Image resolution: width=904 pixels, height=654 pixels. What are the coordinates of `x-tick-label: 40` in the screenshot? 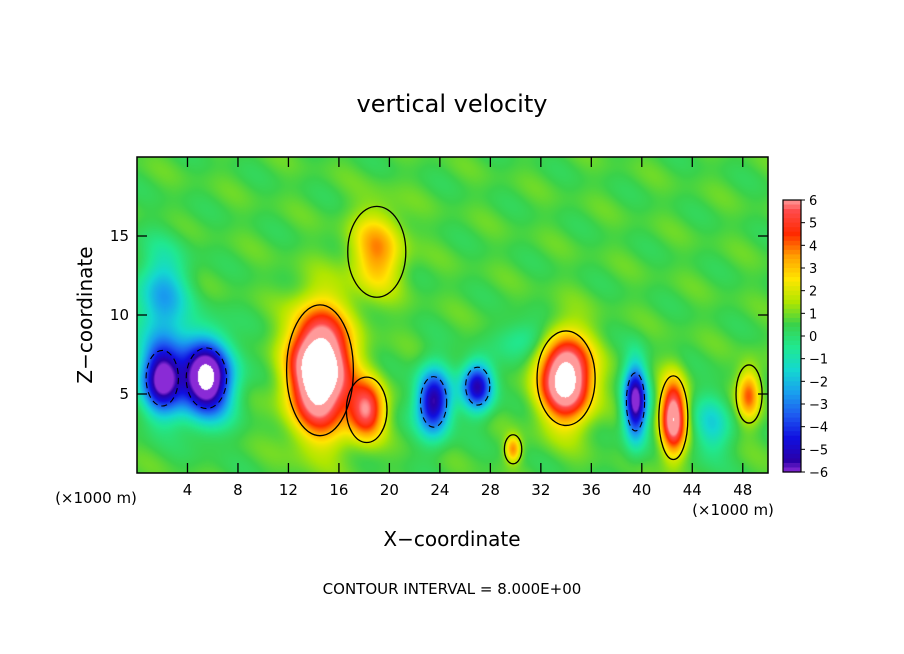 It's located at (641, 490).